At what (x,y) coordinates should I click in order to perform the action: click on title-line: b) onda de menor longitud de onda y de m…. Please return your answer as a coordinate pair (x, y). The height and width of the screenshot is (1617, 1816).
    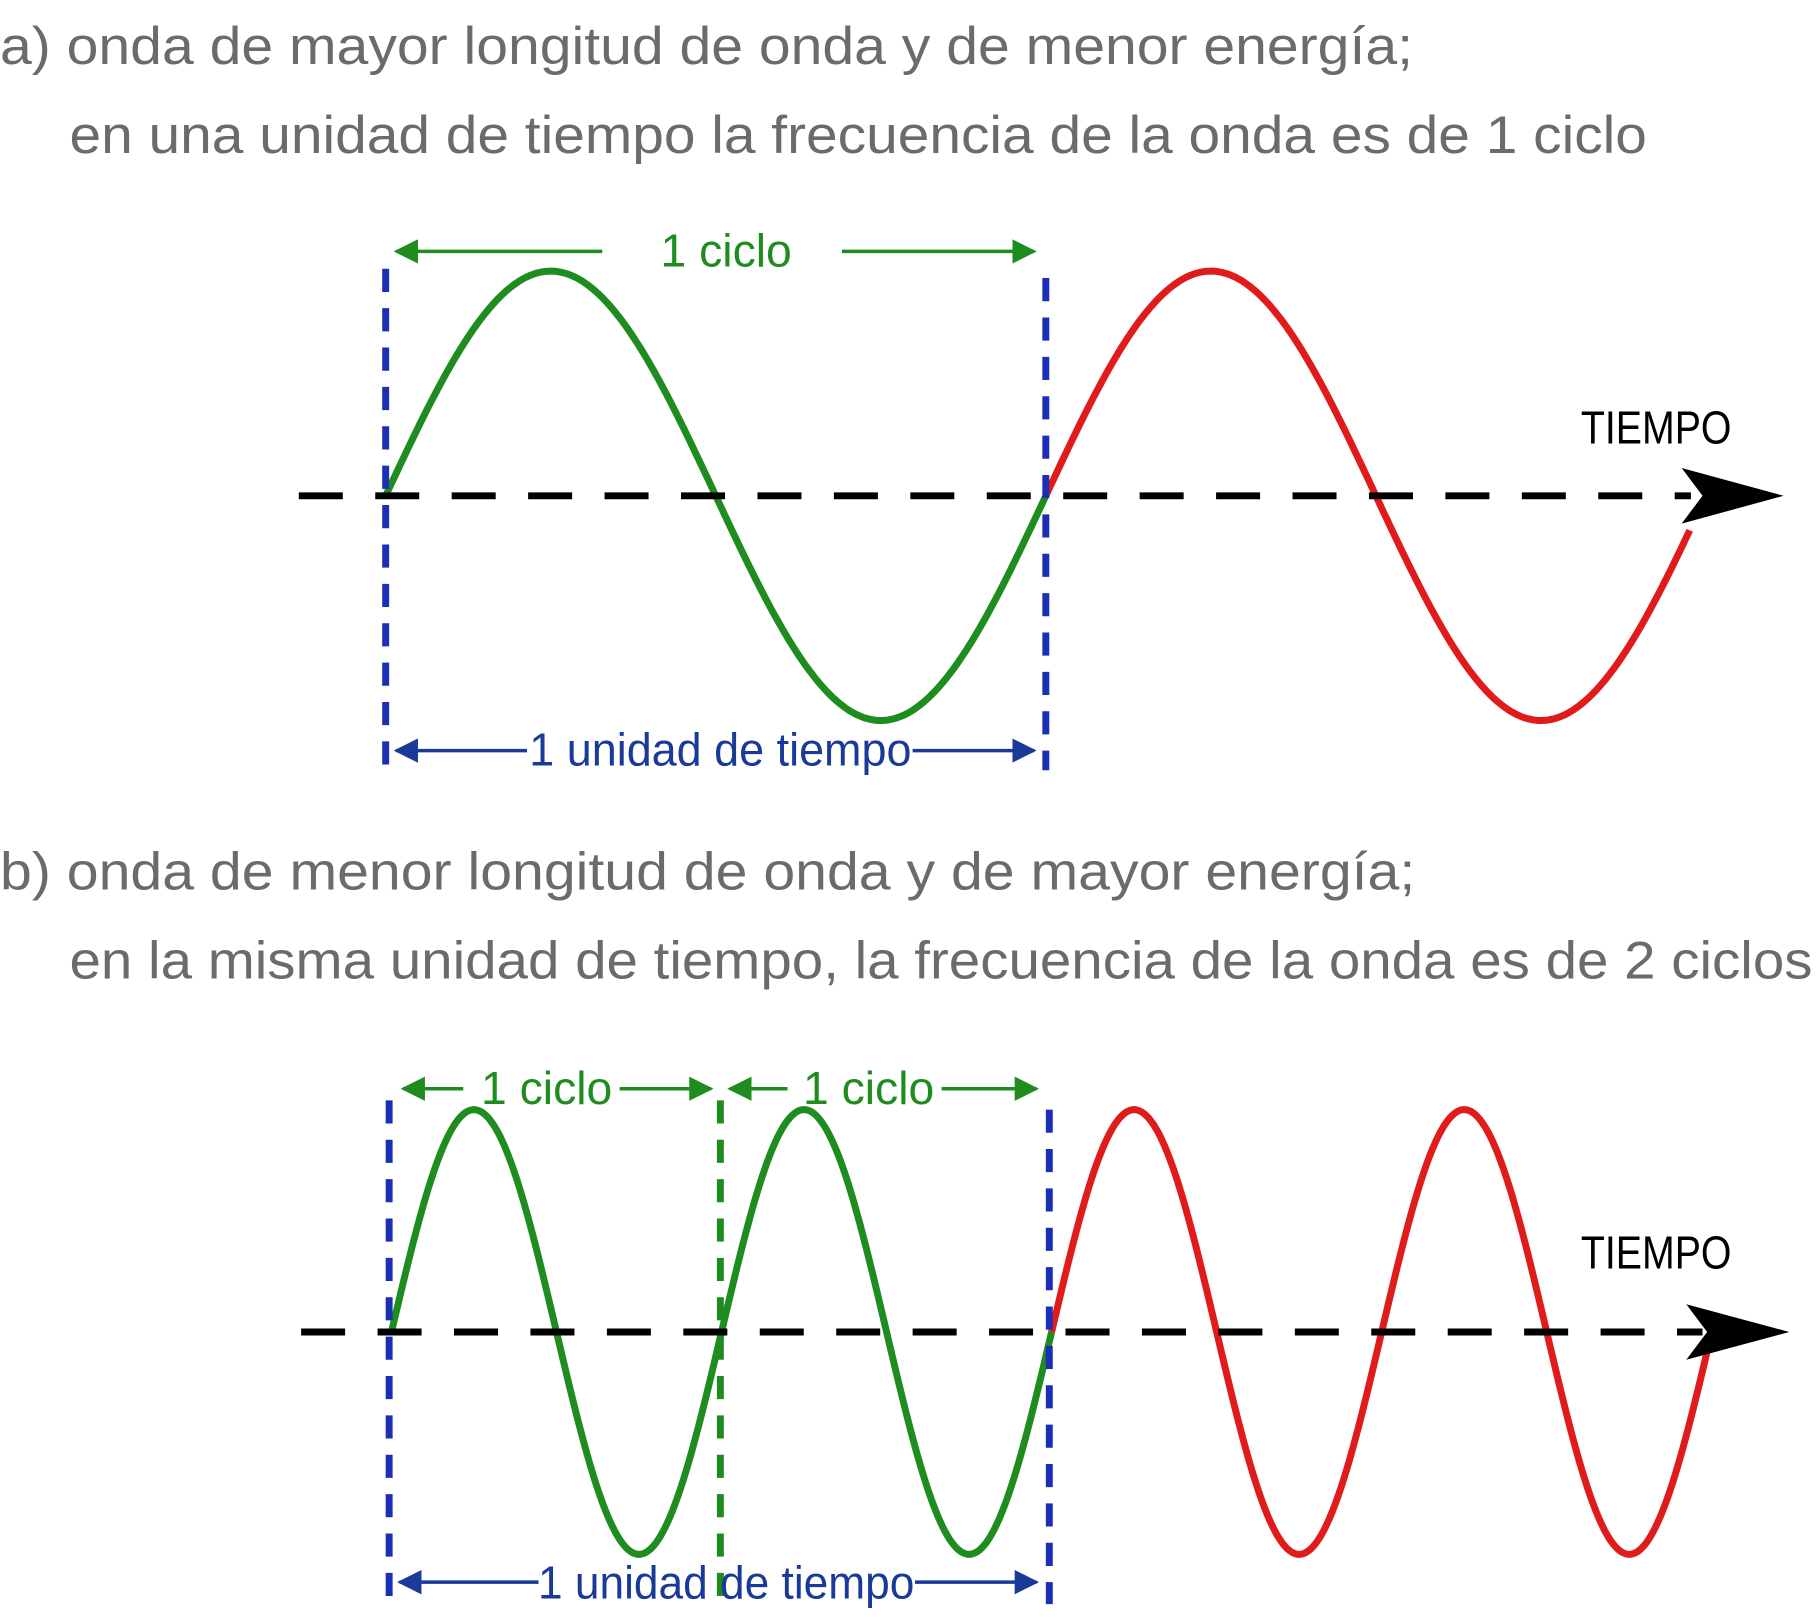
    Looking at the image, I should click on (707, 872).